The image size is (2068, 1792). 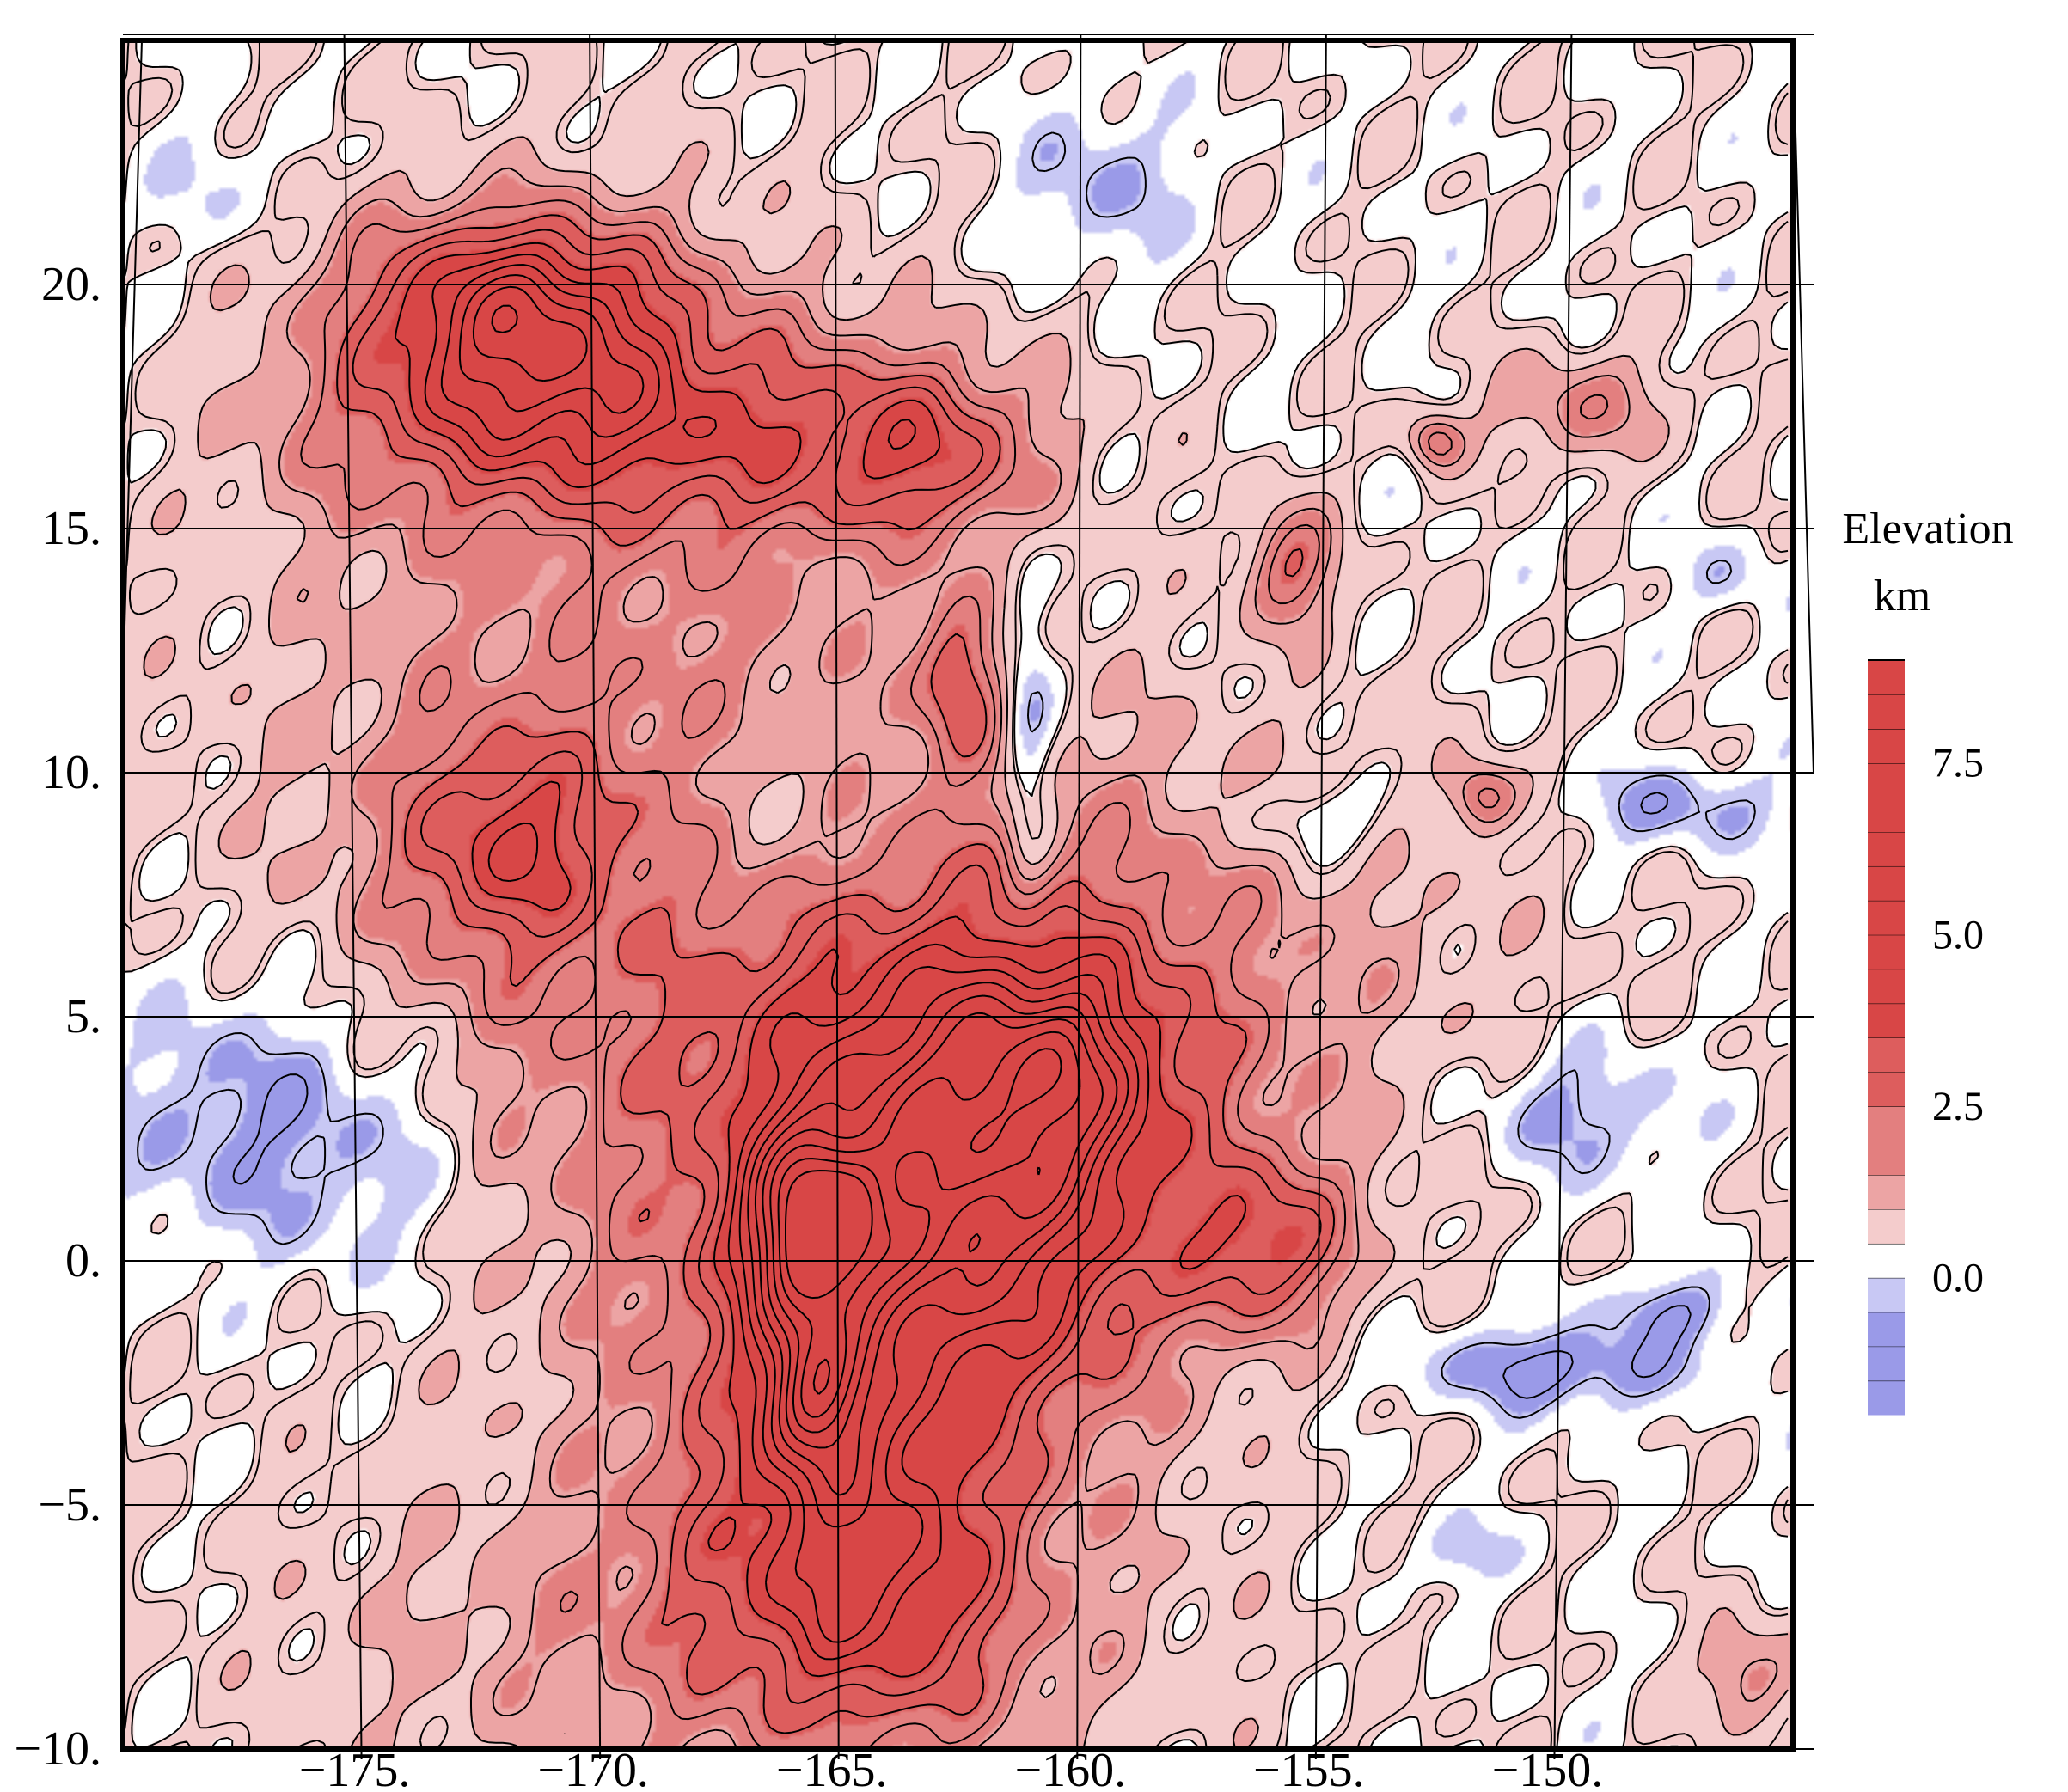 What do you see at coordinates (83, 1260) in the screenshot?
I see `latitude-tick-label: 0.` at bounding box center [83, 1260].